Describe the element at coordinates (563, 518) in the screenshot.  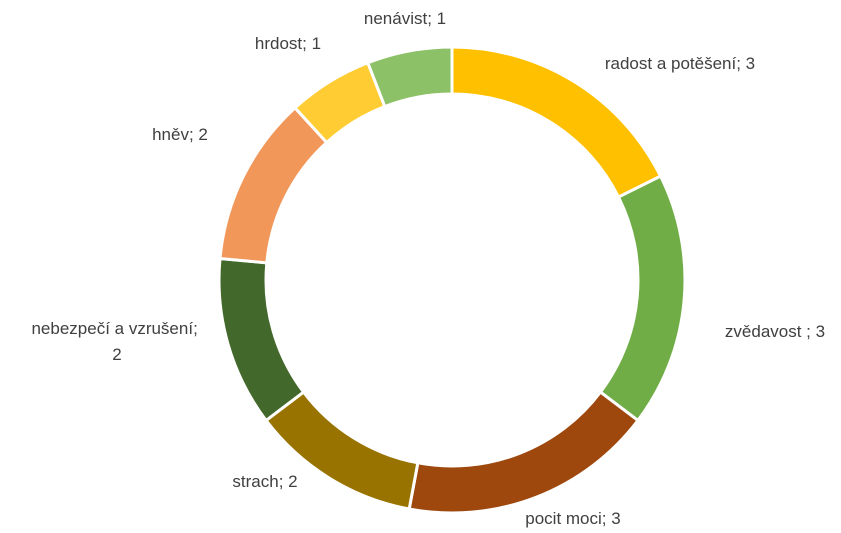
I see `category-name: pocit moci` at that location.